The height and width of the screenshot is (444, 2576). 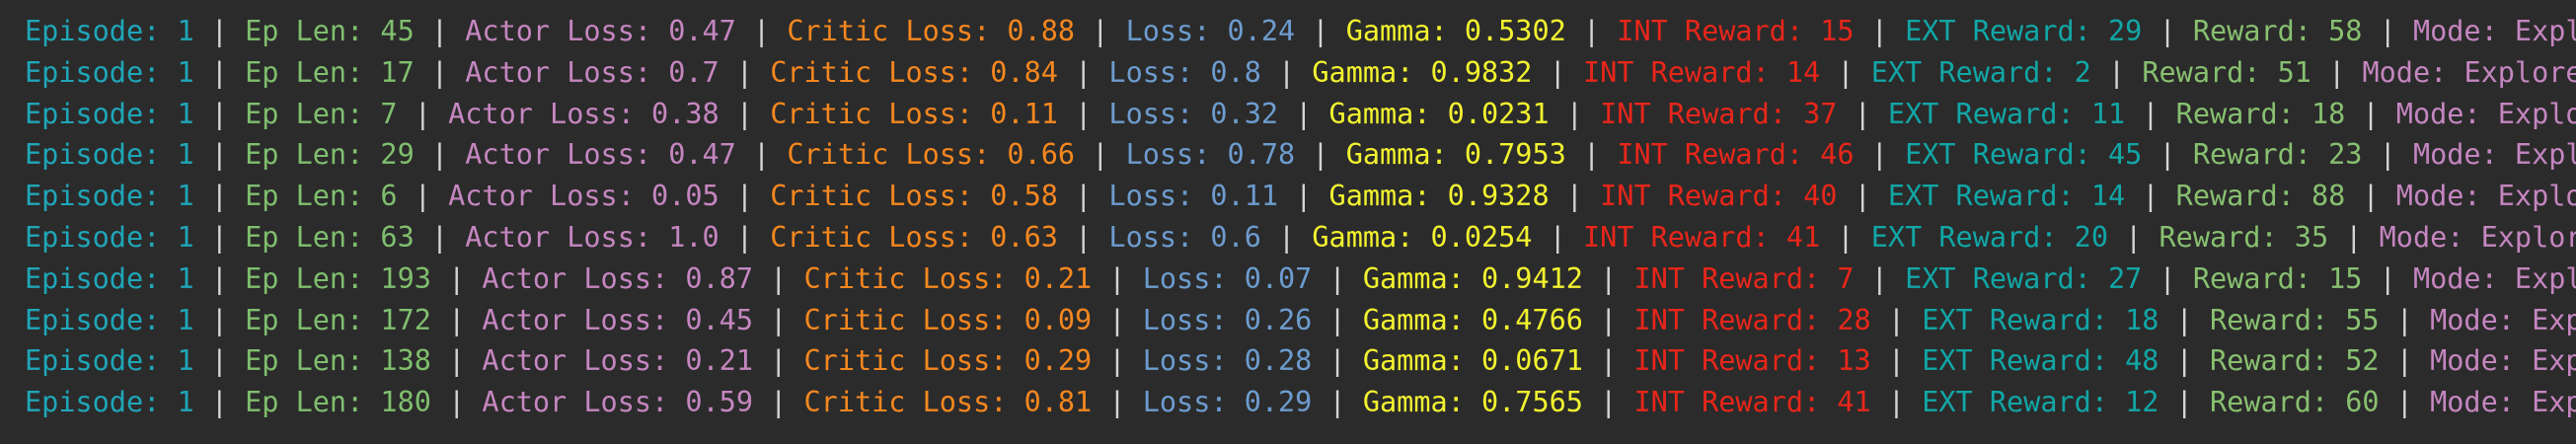 I want to click on mode-value: Explore, so click(x=2545, y=278).